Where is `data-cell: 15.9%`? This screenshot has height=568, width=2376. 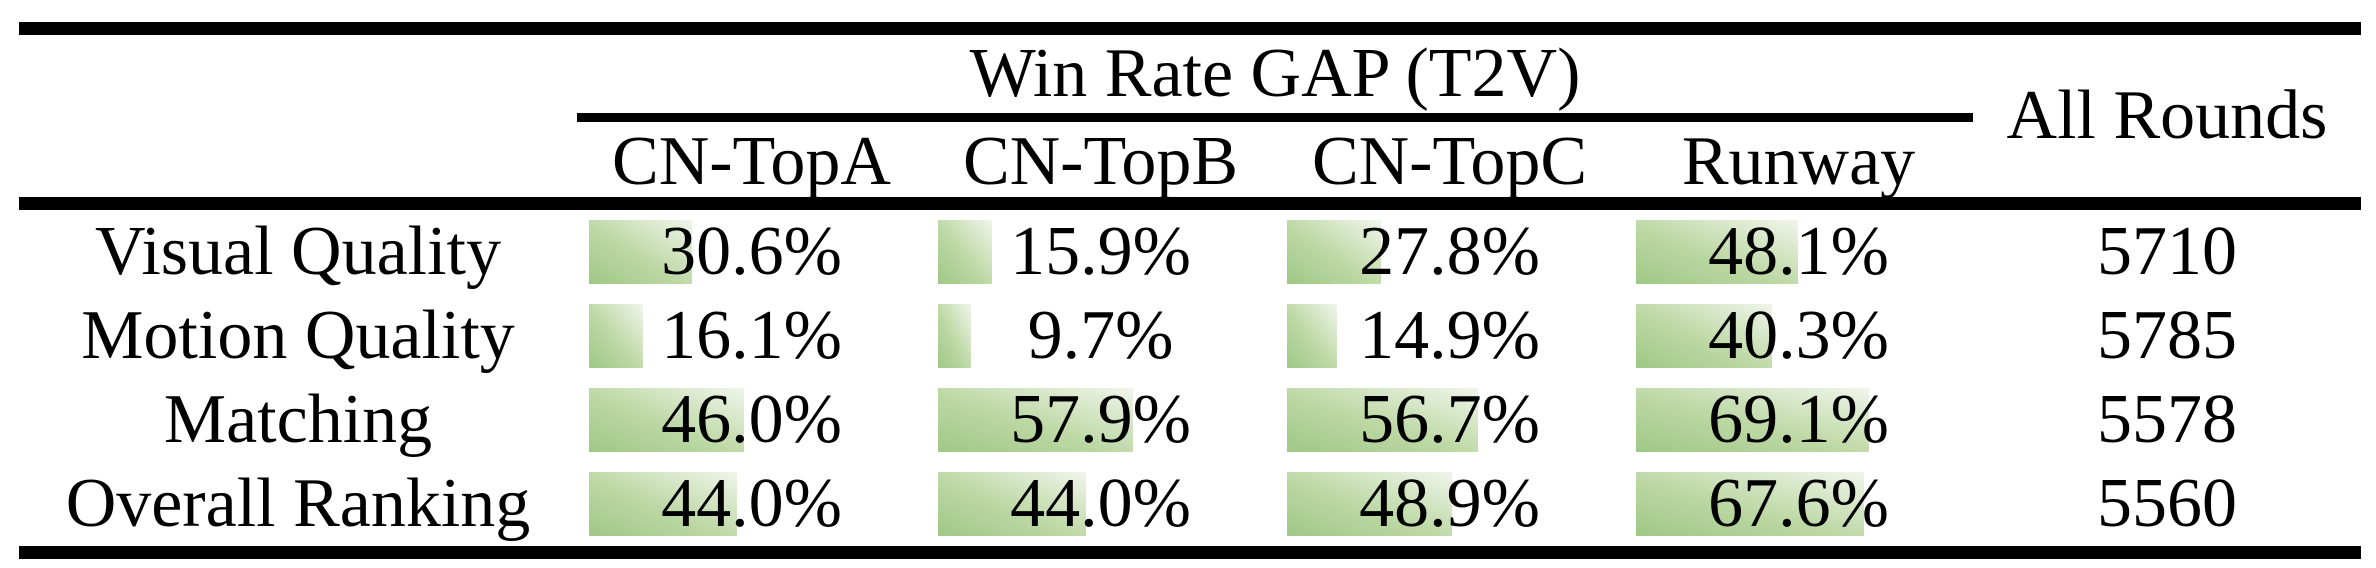
data-cell: 15.9% is located at coordinates (1100, 252).